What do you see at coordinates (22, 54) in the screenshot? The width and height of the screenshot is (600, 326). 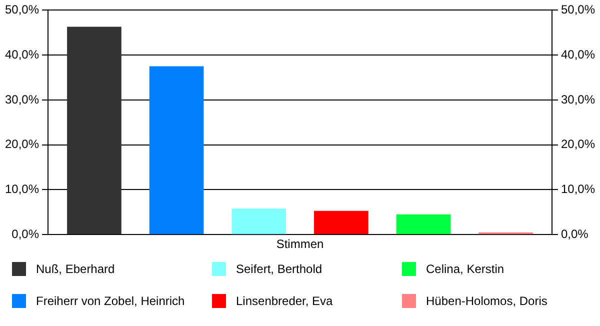 I see `y-tick-label: 40,0%` at bounding box center [22, 54].